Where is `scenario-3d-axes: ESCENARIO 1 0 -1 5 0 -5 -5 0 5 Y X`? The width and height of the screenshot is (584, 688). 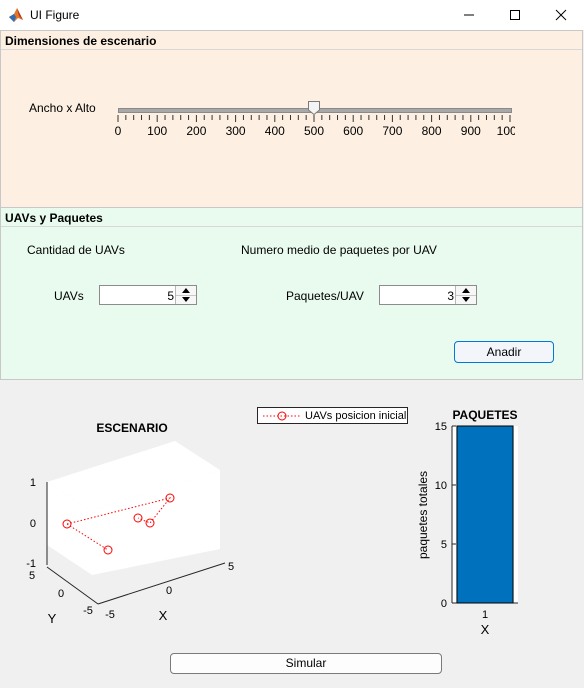 scenario-3d-axes: ESCENARIO 1 0 -1 5 0 -5 -5 0 5 Y X is located at coordinates (140, 522).